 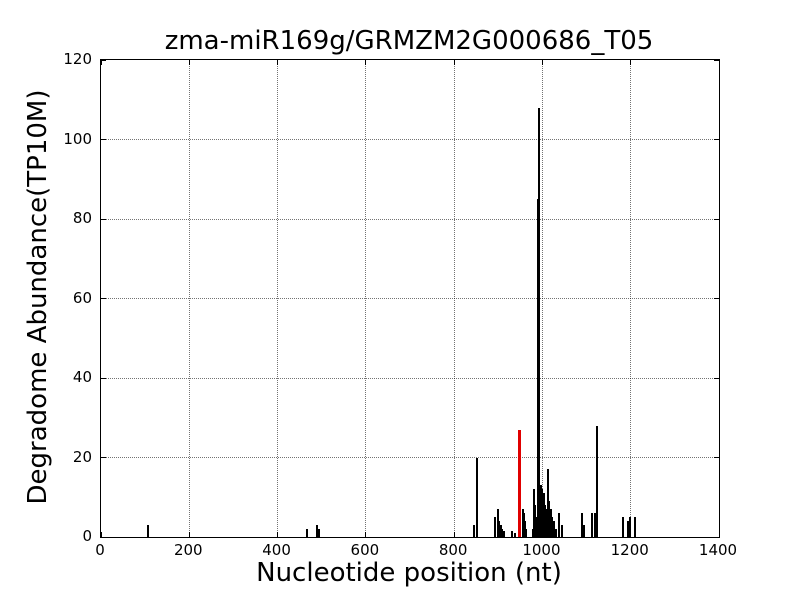 What do you see at coordinates (82, 456) in the screenshot?
I see `y-tick-label: 20` at bounding box center [82, 456].